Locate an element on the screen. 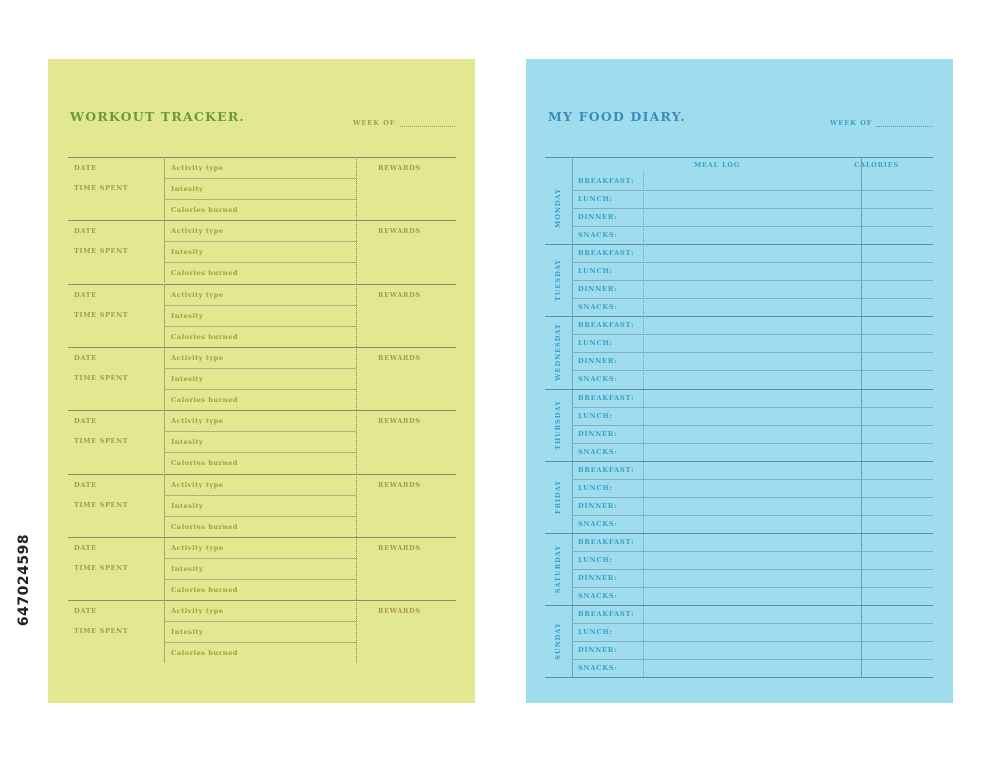 Image resolution: width=1000 pixels, height=762 pixels. day-block: TUESDAY BREAKFAST: LUNCH: DINNER: SNACKS: is located at coordinates (739, 280).